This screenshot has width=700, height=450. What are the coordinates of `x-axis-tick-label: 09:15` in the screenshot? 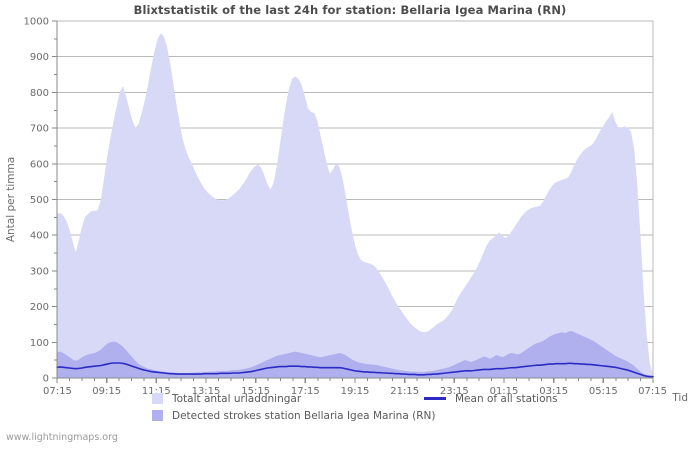 It's located at (106, 391).